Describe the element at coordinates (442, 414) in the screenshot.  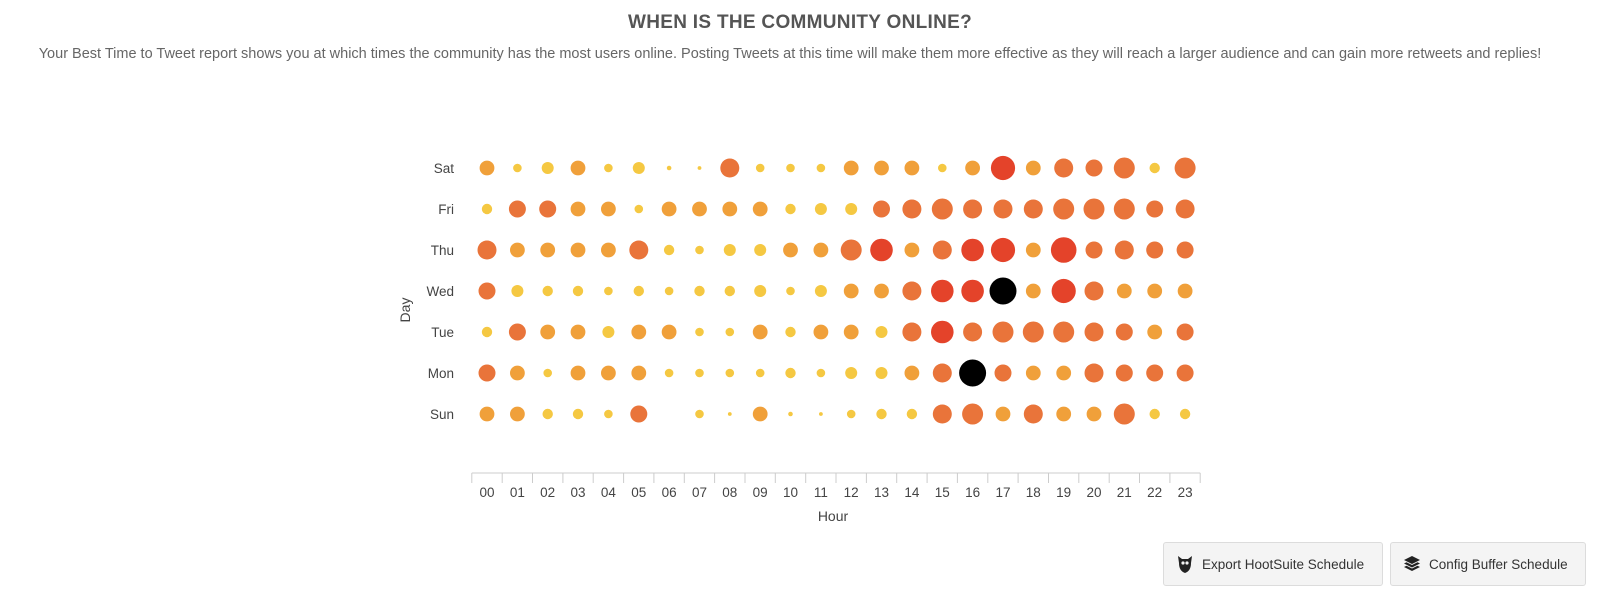
I see `y-tick-label: Sun` at that location.